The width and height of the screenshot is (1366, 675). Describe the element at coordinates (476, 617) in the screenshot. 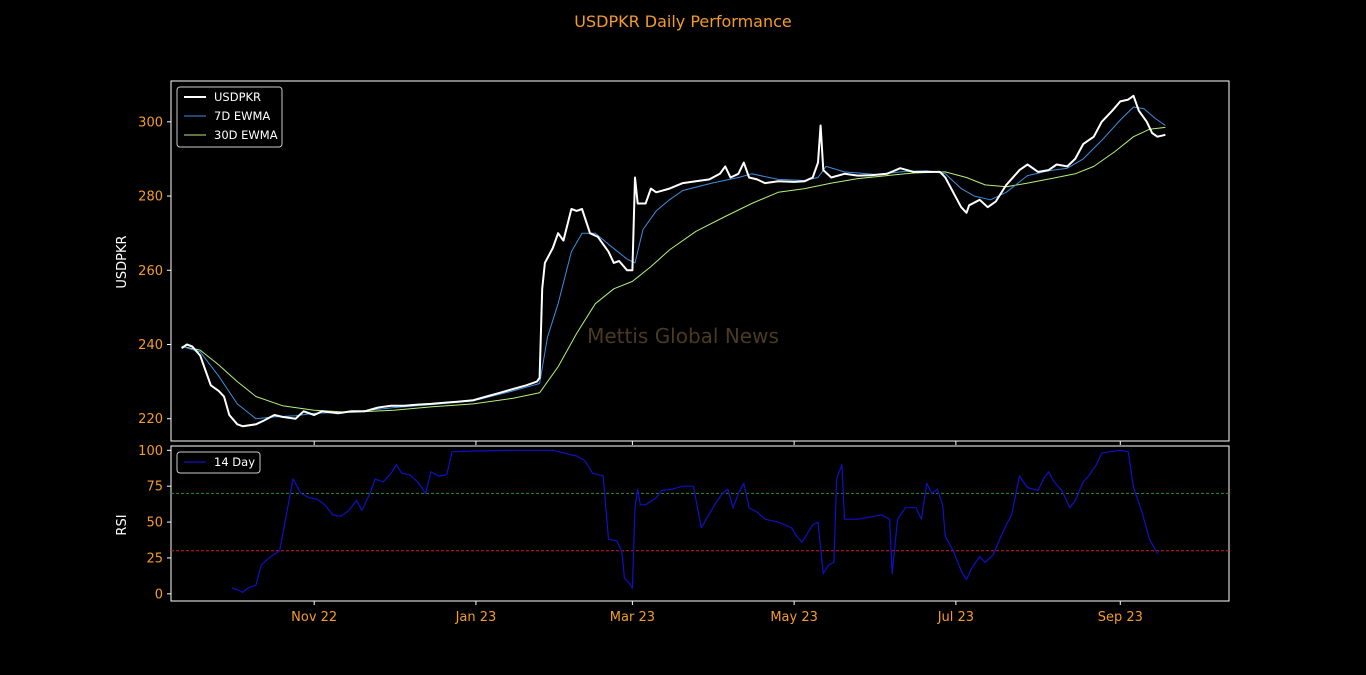

I see `rsi-x-tick-label: Jan 23` at that location.